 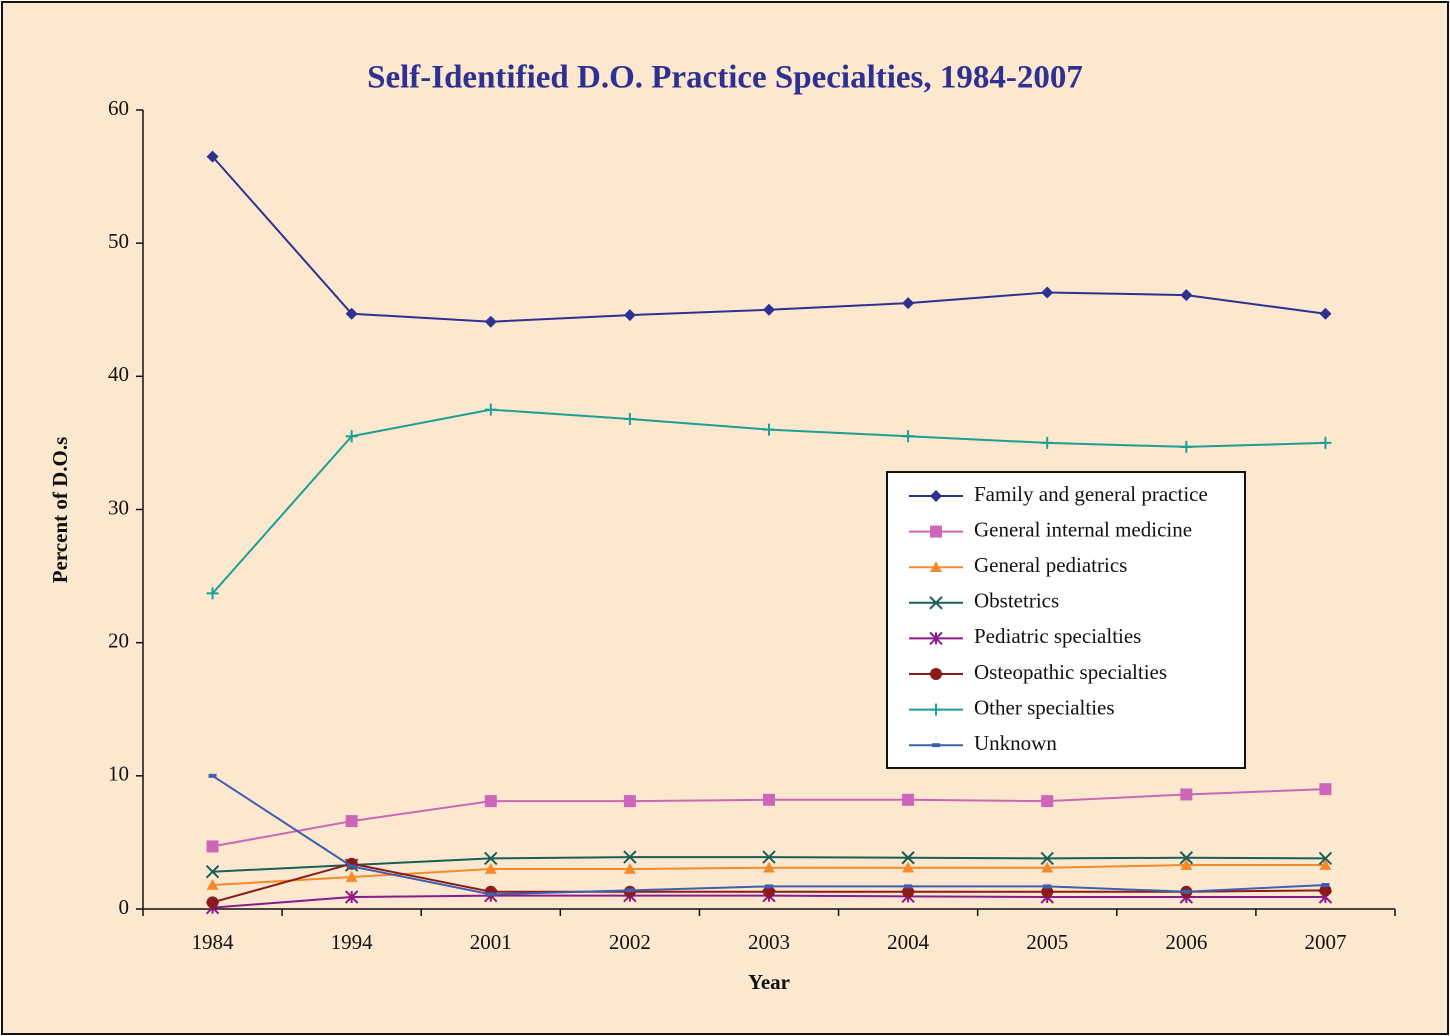 I want to click on x-tick-label: 2002, so click(x=630, y=942).